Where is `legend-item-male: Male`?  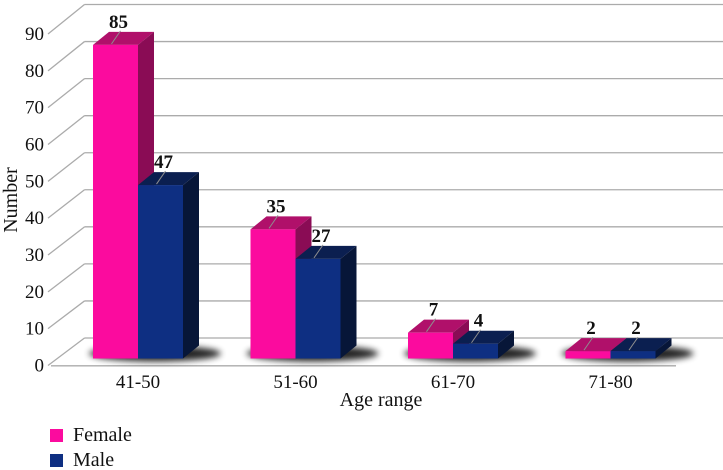 legend-item-male: Male is located at coordinates (91, 459).